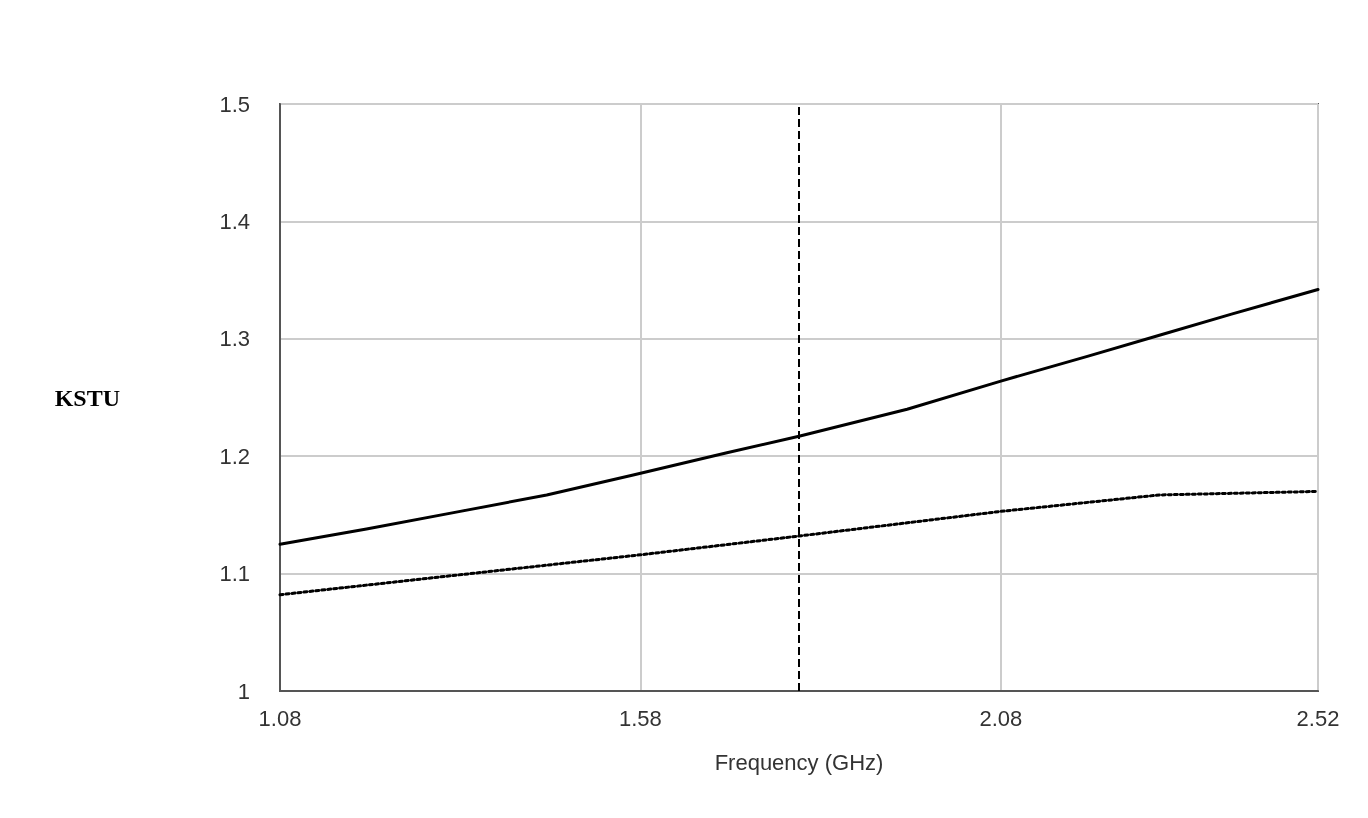  I want to click on y-tick-label: 1.3, so click(234, 339).